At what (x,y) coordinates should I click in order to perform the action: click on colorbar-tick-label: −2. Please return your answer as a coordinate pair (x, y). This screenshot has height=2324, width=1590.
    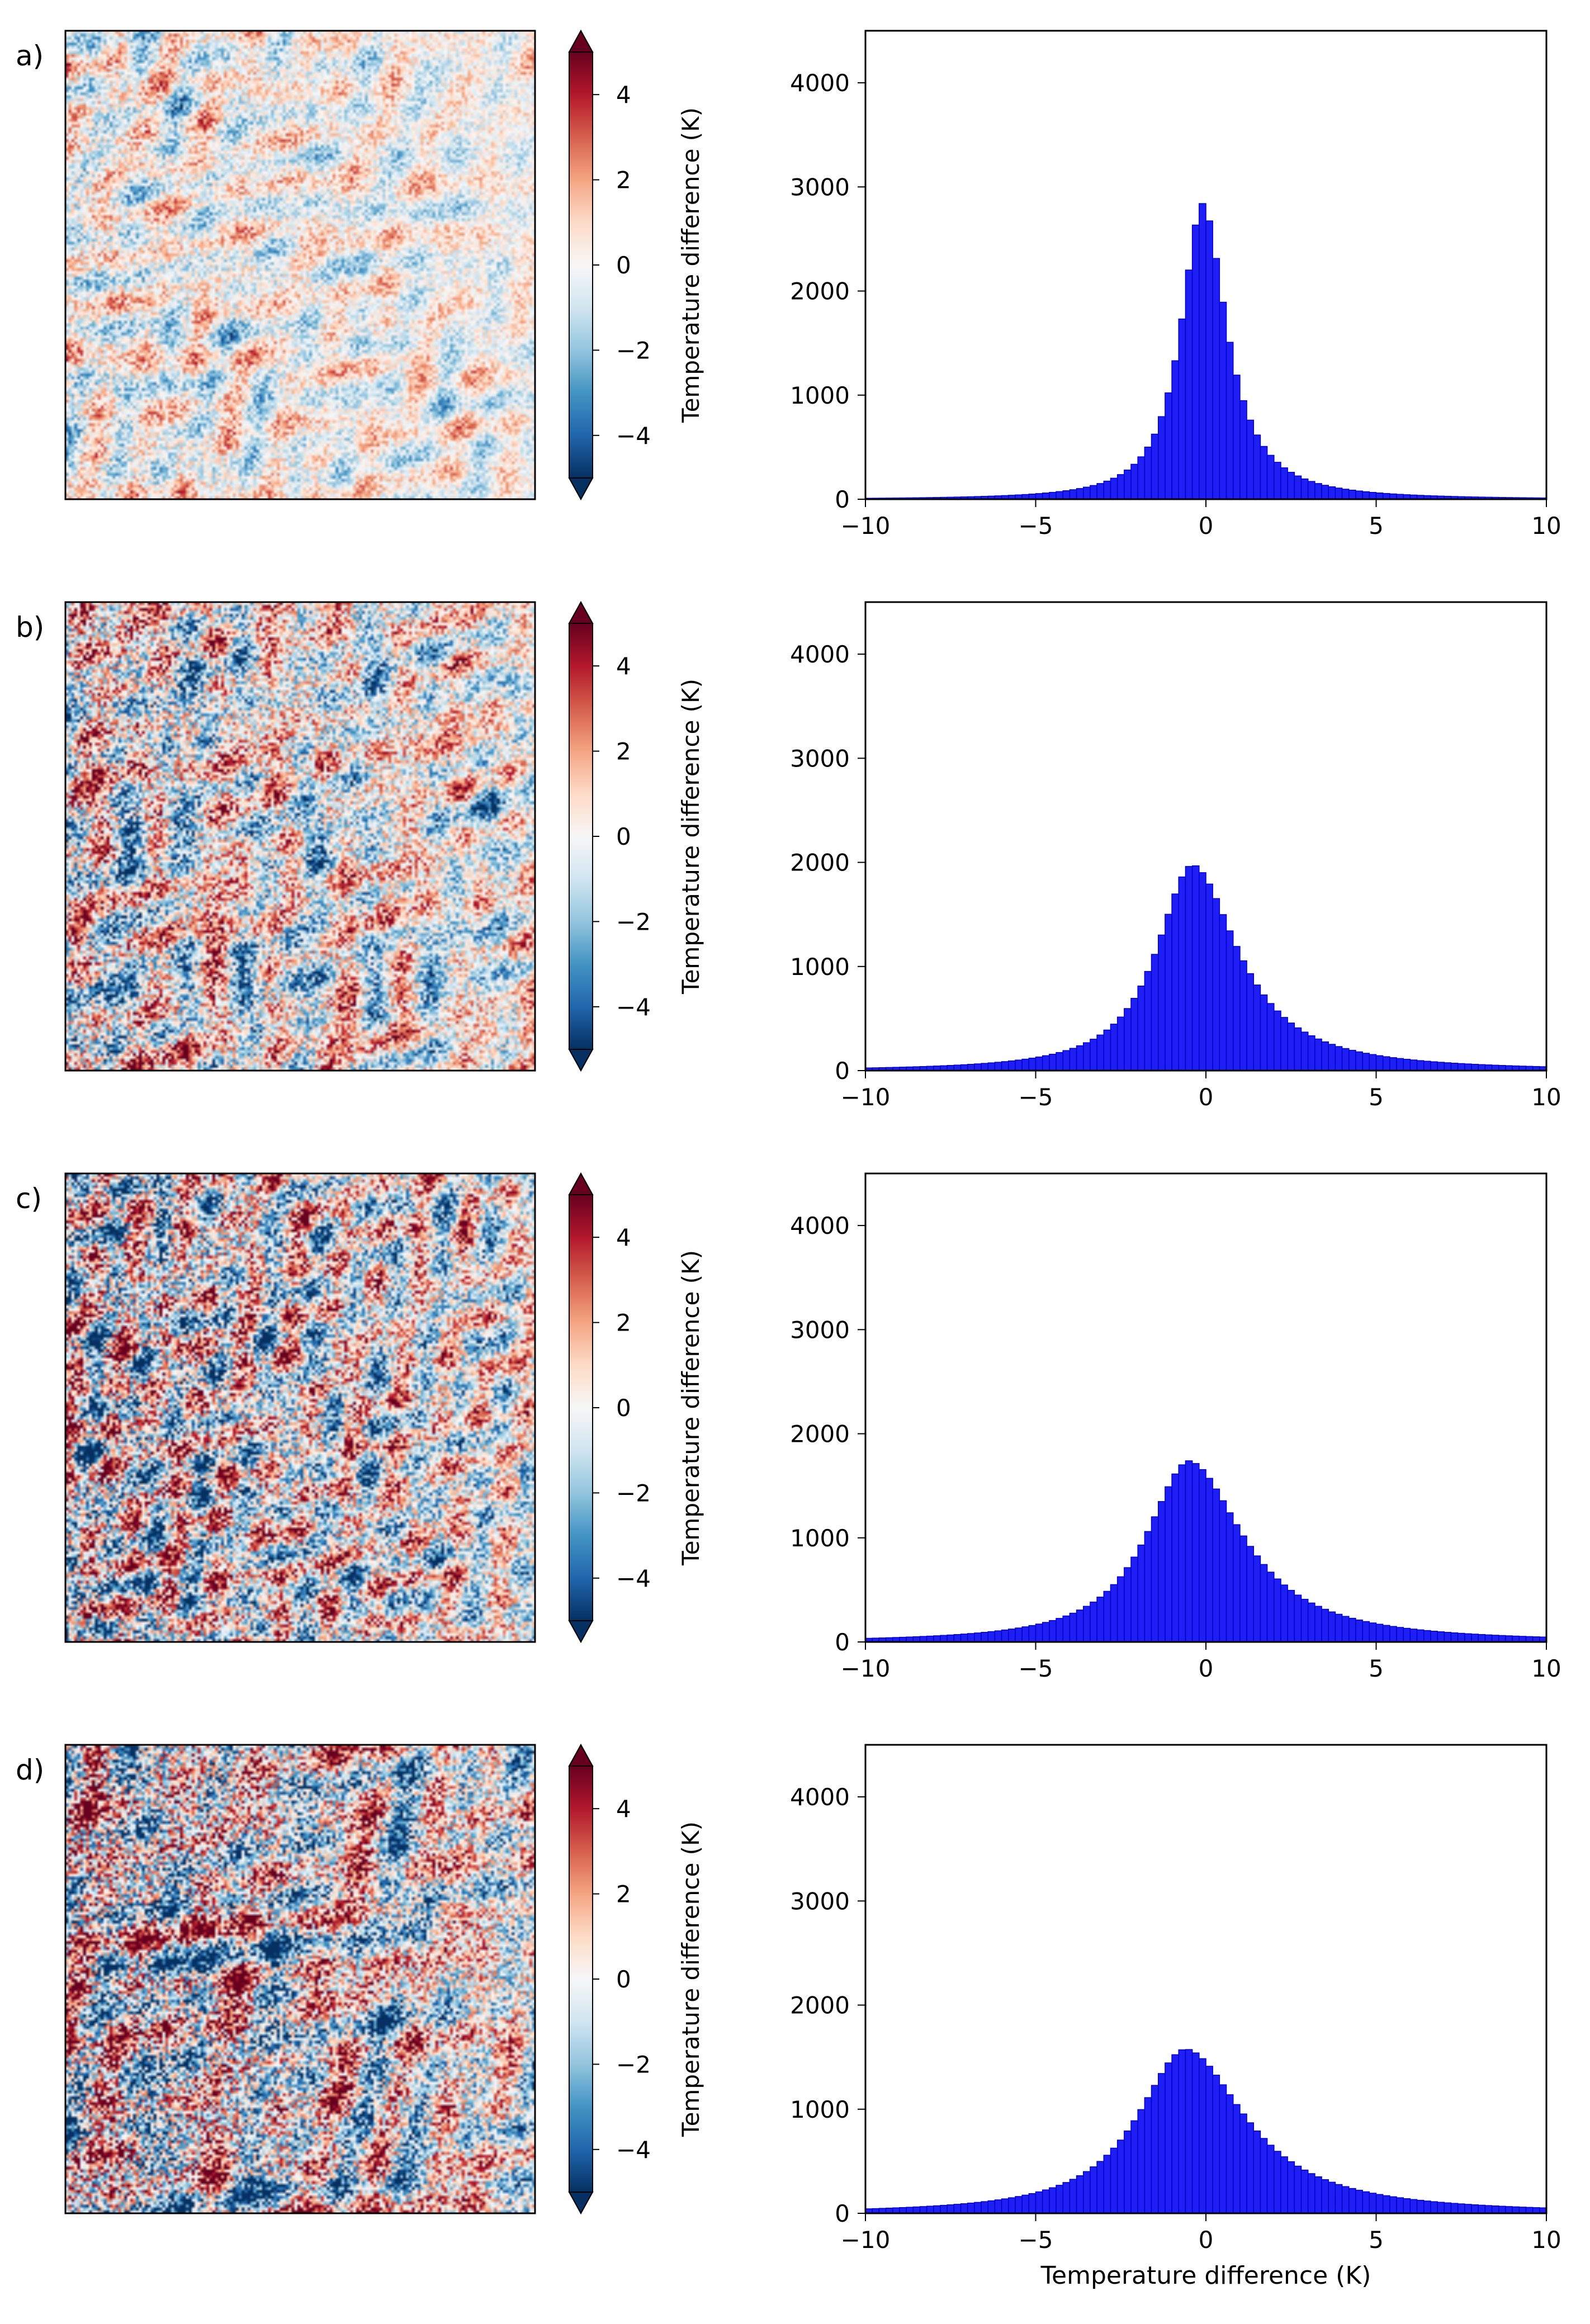
    Looking at the image, I should click on (633, 2064).